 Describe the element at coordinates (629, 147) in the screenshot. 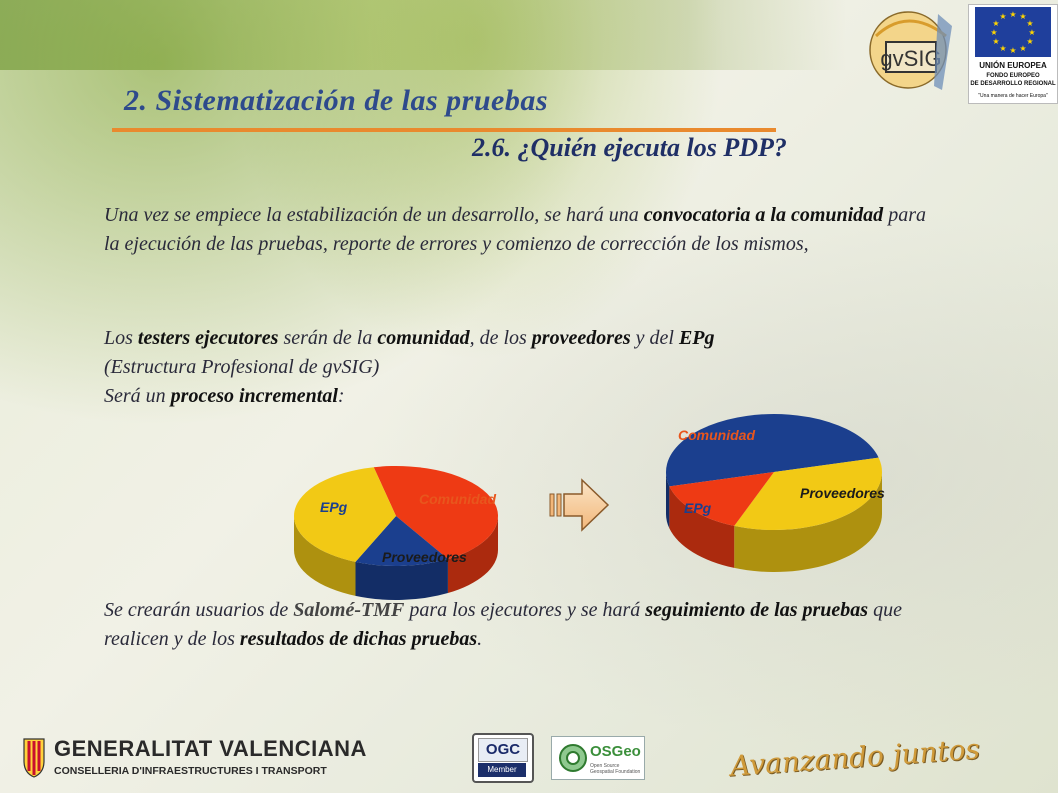

I see `slide-subtitle: 2.6. ¿Quién ejecuta los PDP?` at that location.